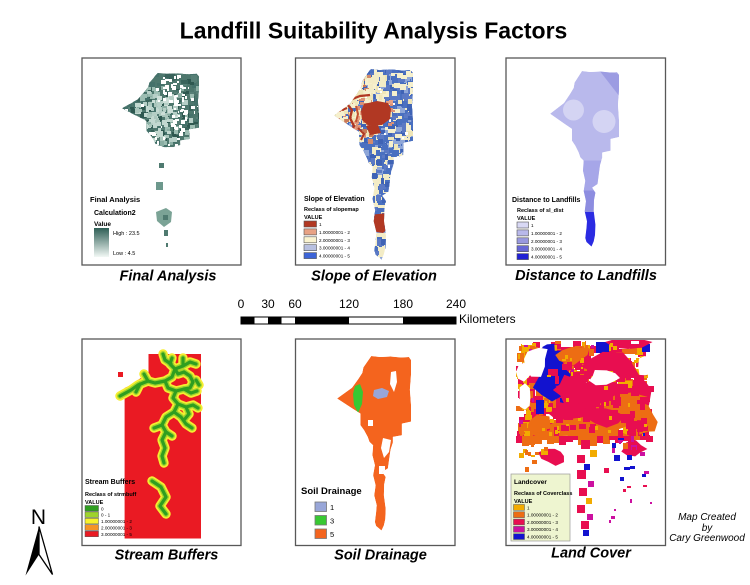 The image size is (750, 585). Describe the element at coordinates (268, 304) in the screenshot. I see `svg-text: 30` at that location.